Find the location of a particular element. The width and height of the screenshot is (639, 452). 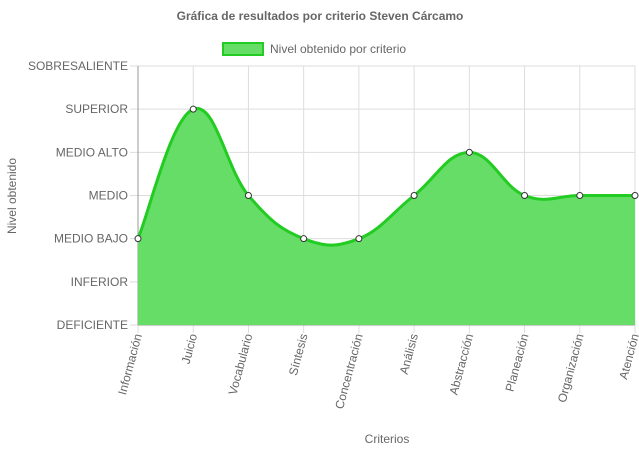

y-tick-label: MEDIO ALTO is located at coordinates (92, 152).